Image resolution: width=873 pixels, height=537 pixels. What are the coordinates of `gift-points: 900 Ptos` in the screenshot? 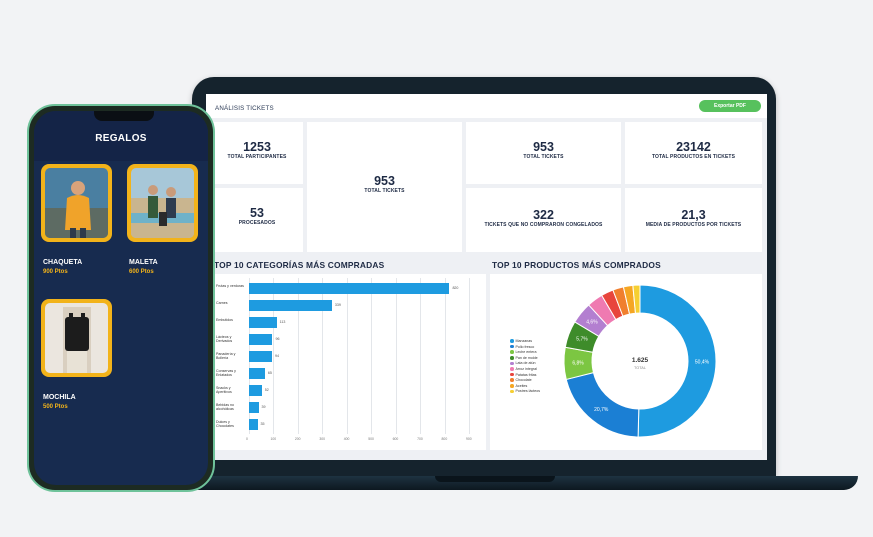 It's located at (55, 272).